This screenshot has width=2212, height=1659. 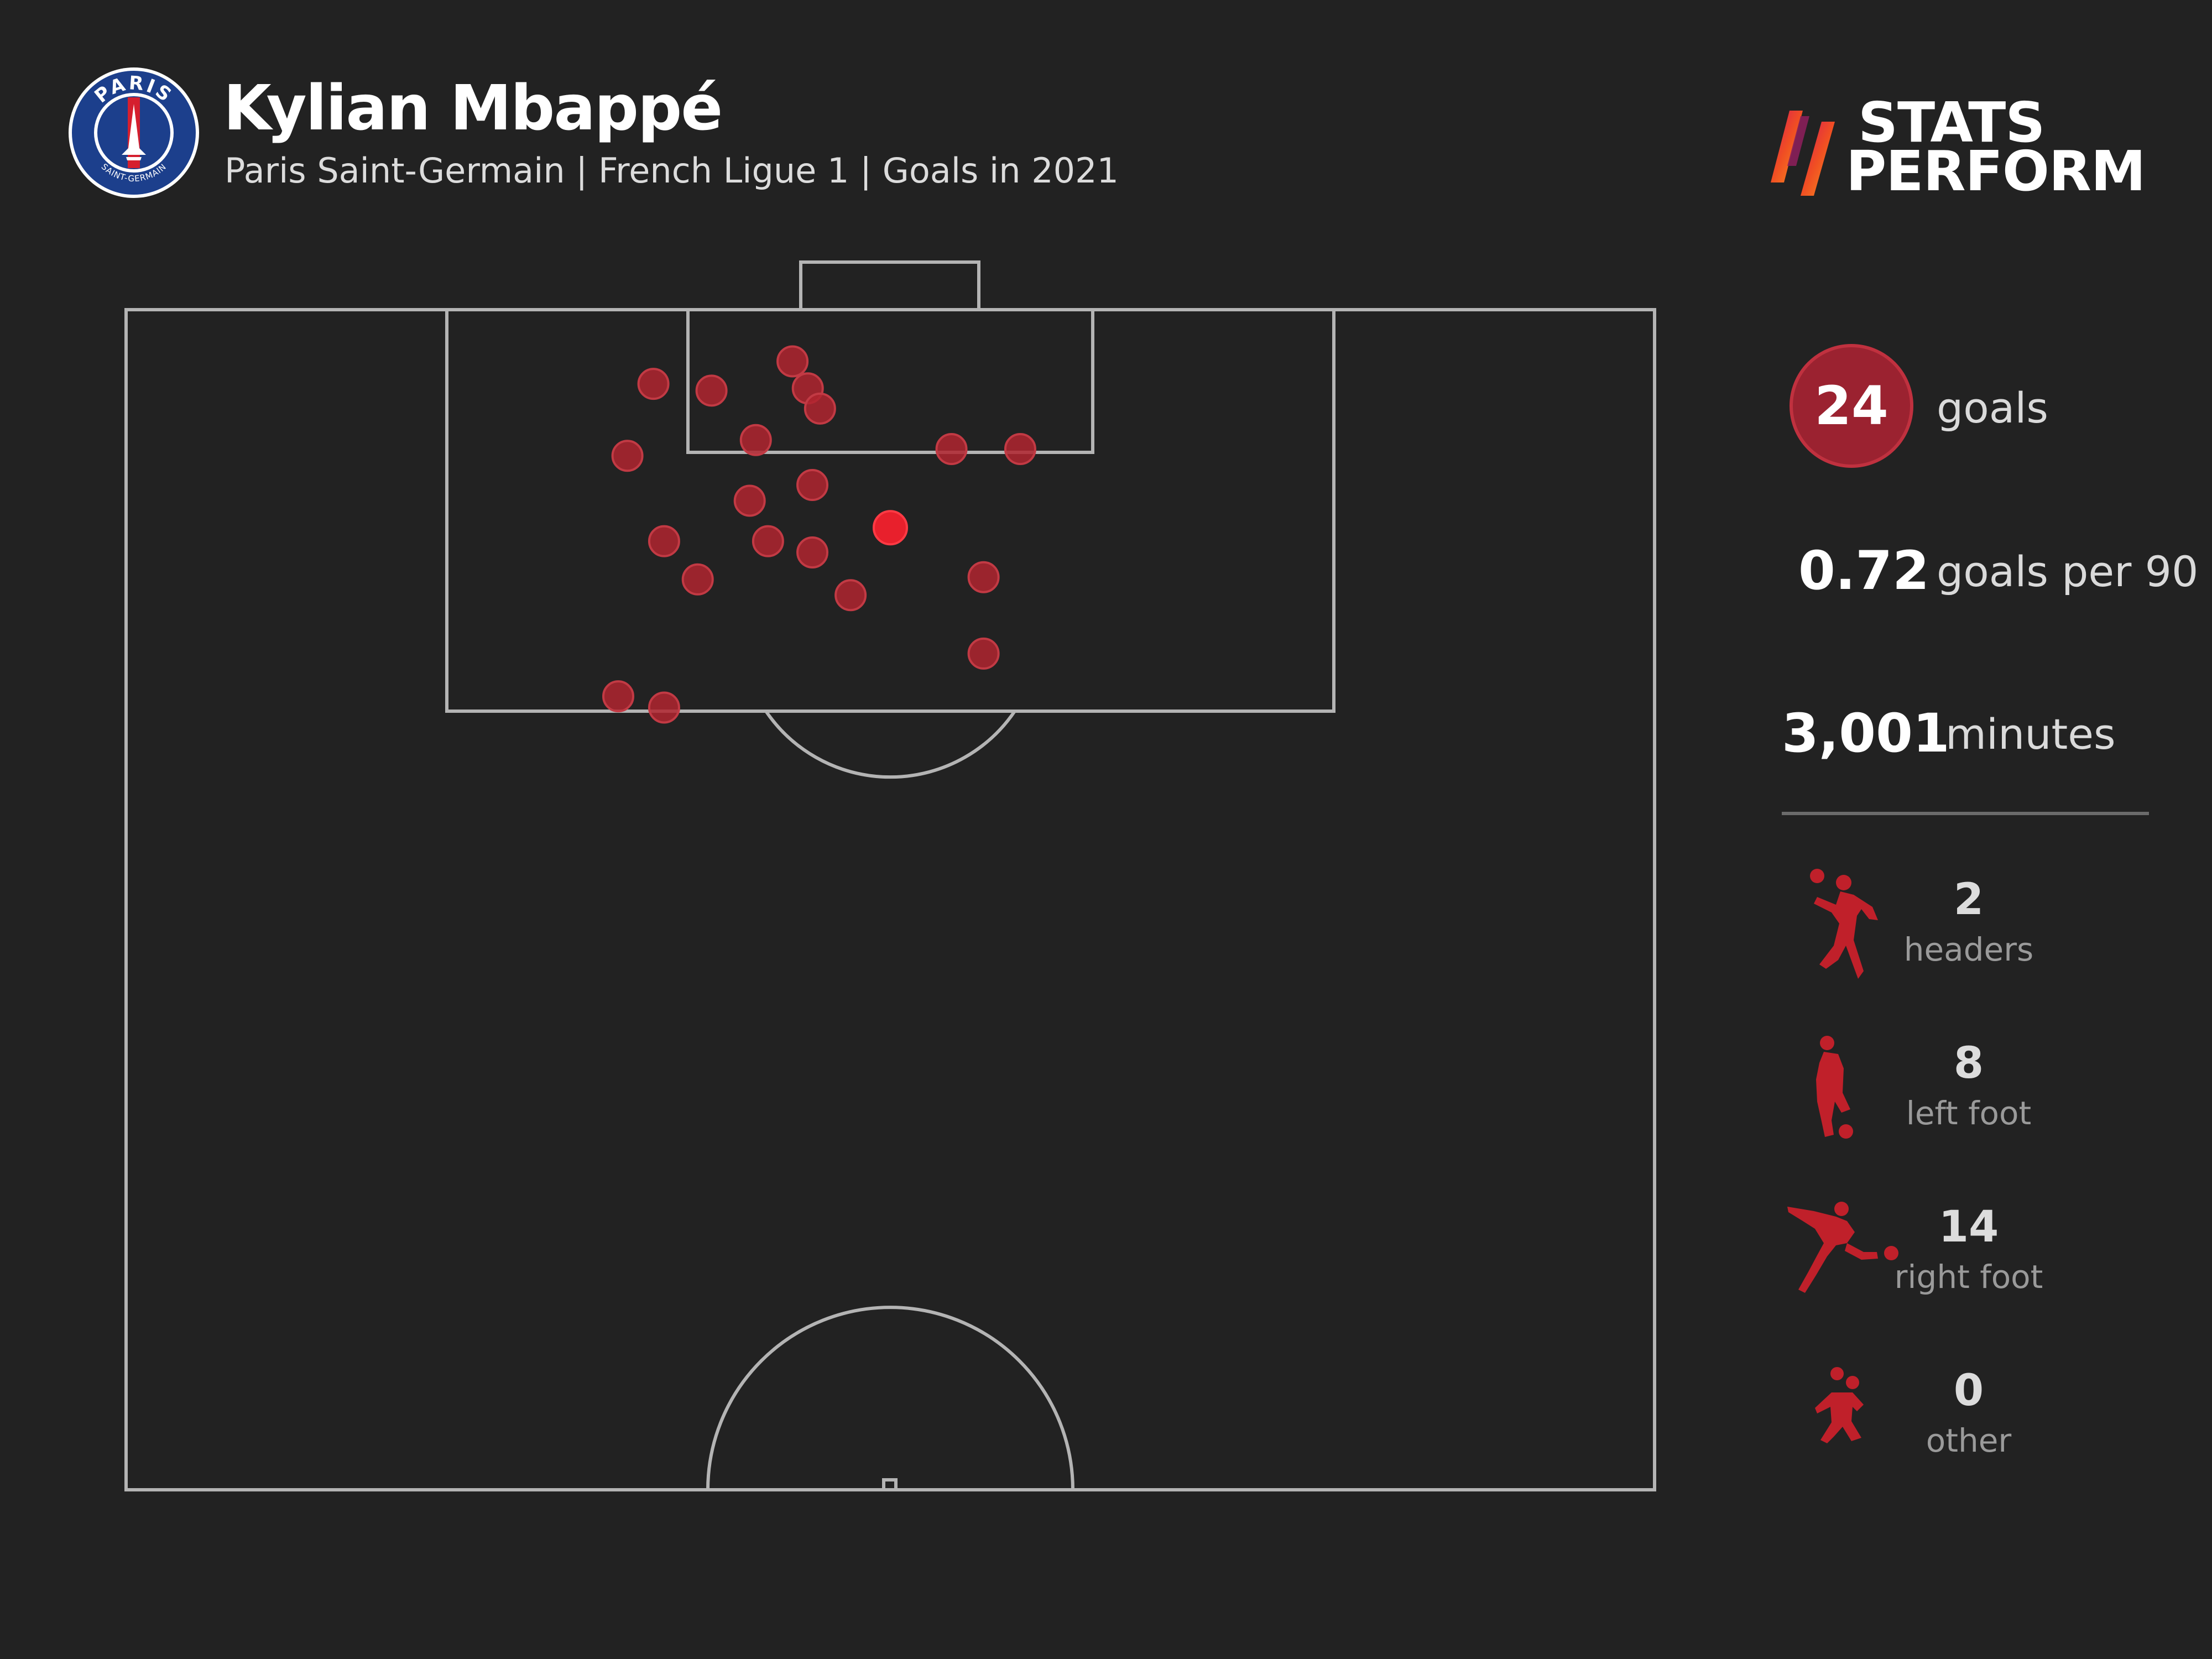 I want to click on goal-type-headers: 2 headers, so click(x=1969, y=929).